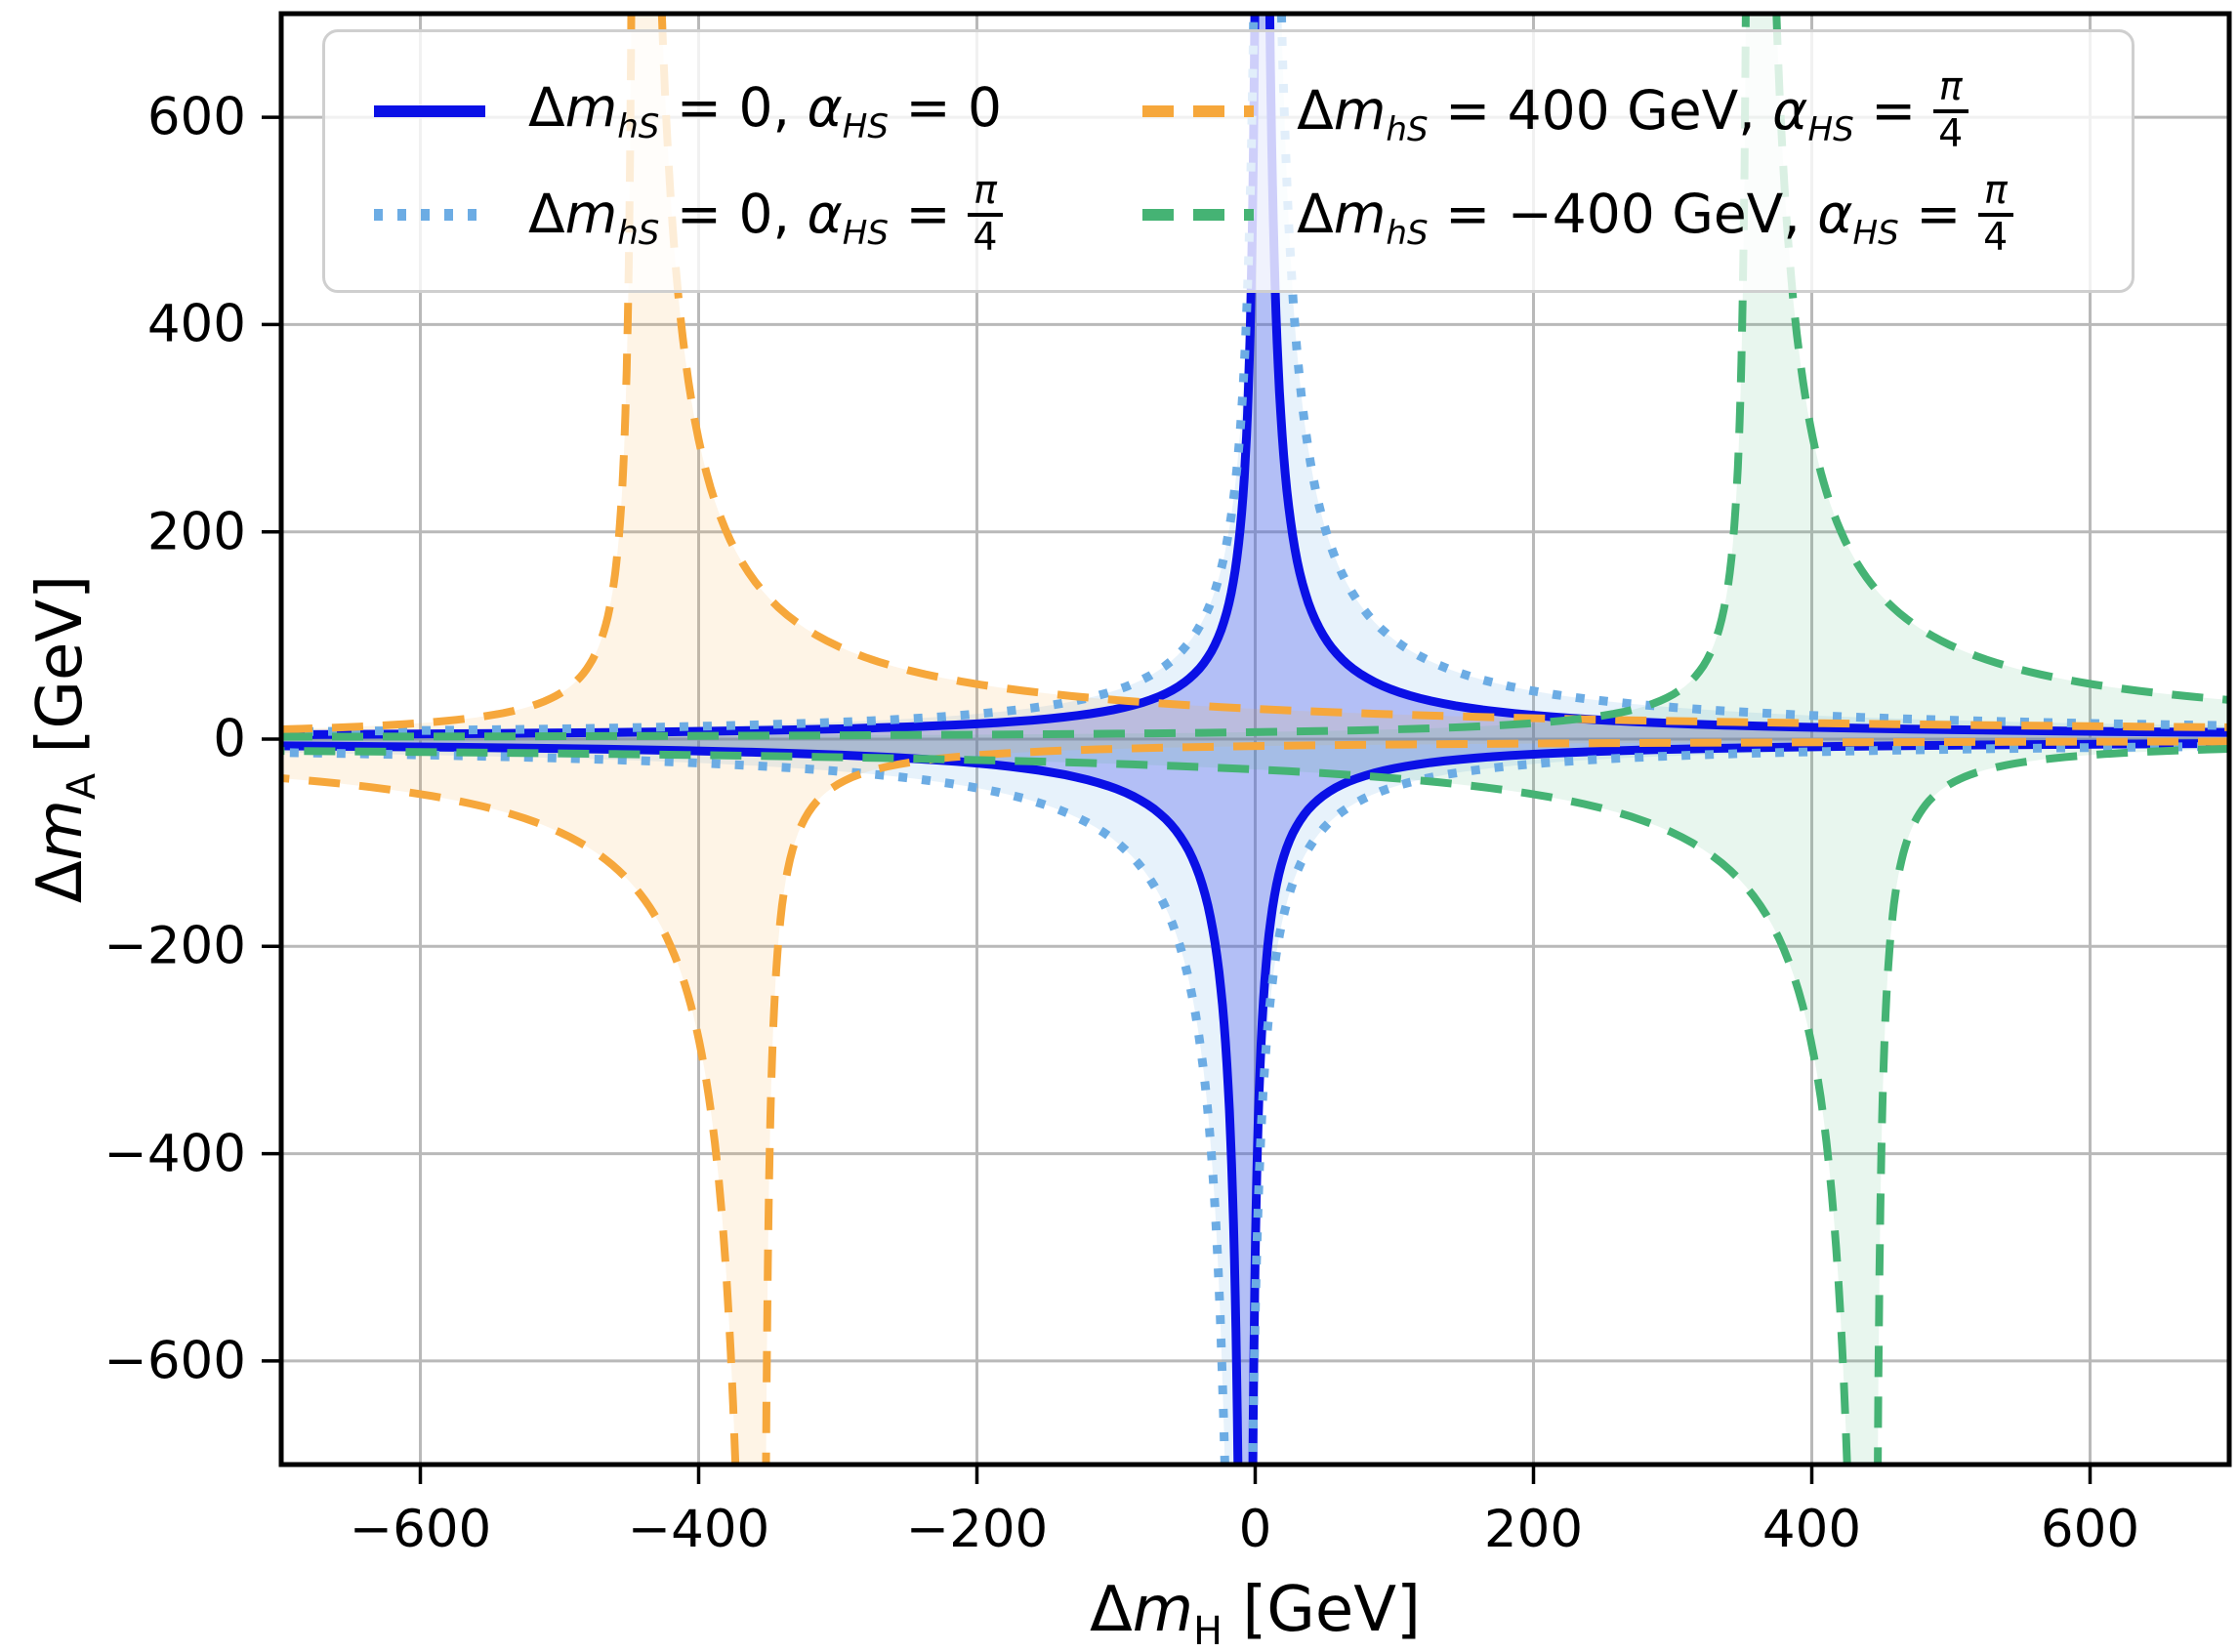 This screenshot has height=1652, width=2238. I want to click on legend-sample-dm-400-apj4, so click(1198, 215).